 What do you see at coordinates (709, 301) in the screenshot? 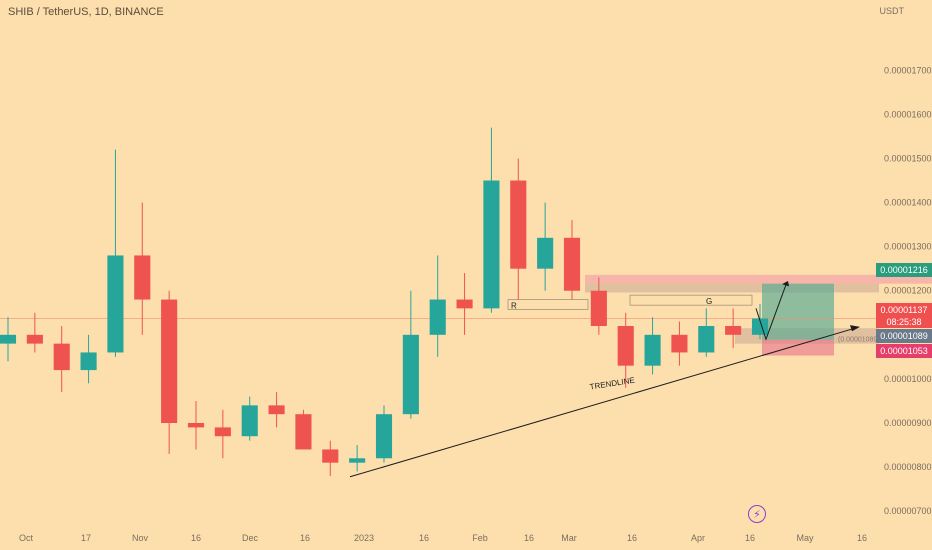
I see `g-label: G` at bounding box center [709, 301].